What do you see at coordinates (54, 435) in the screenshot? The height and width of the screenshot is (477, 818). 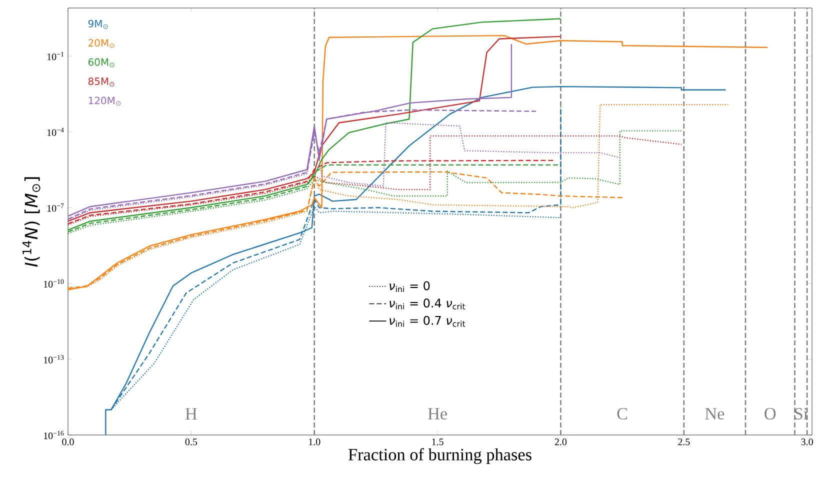 I see `y-tick-label: 10$^{−16}$` at bounding box center [54, 435].